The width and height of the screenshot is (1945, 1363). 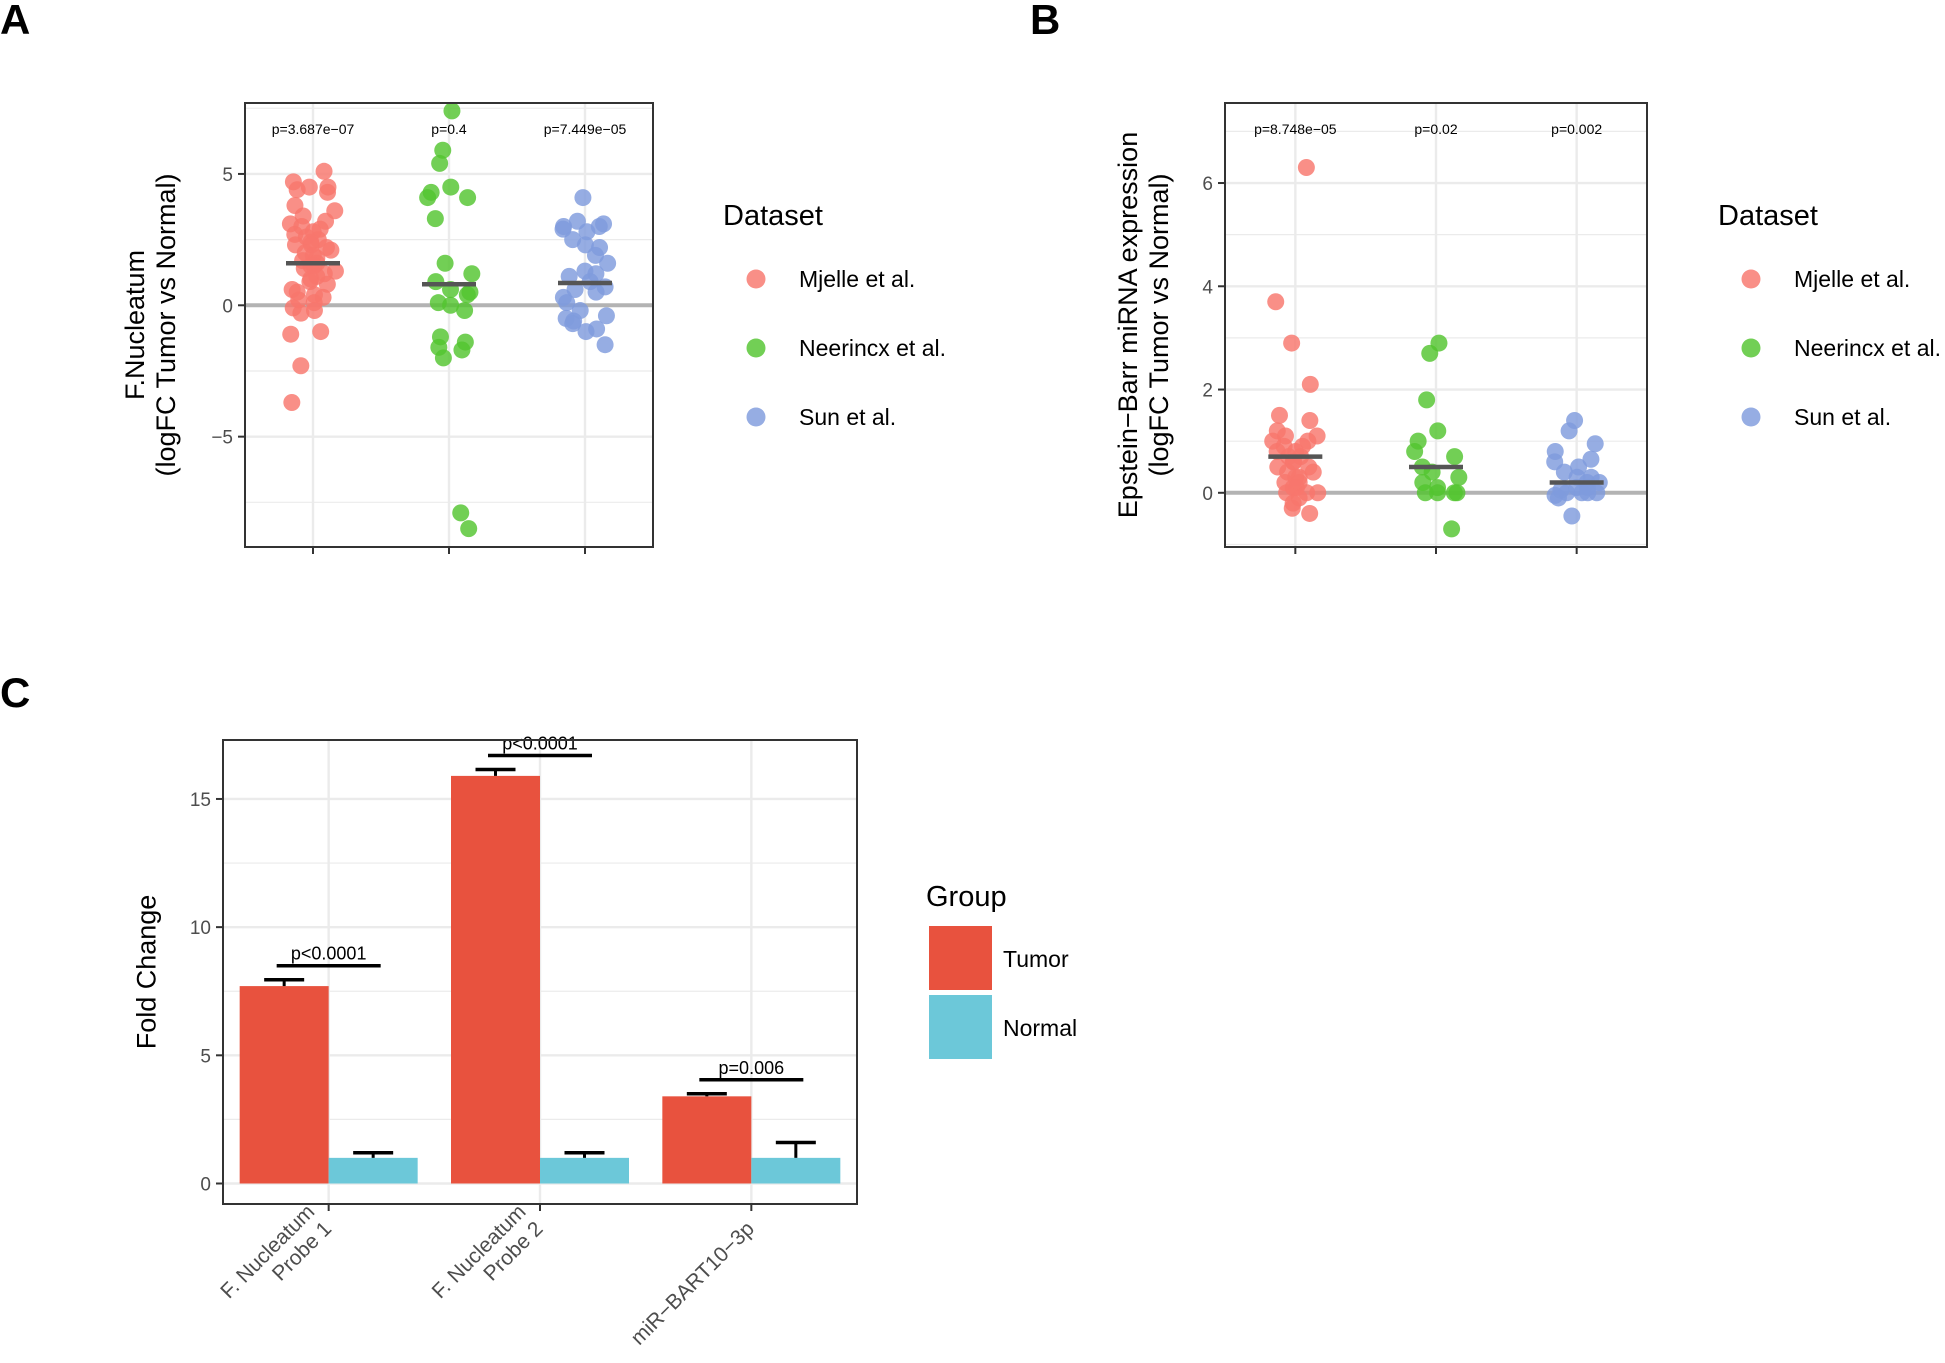 What do you see at coordinates (1036, 959) in the screenshot?
I see `legend-label: Tumor` at bounding box center [1036, 959].